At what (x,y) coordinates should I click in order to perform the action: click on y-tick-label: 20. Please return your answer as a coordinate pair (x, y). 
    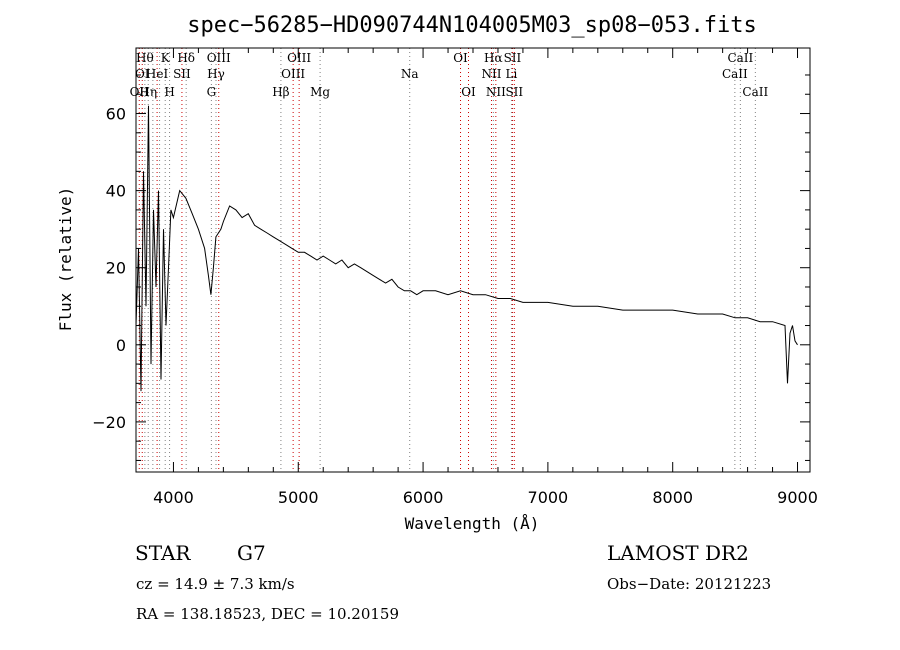
    Looking at the image, I should click on (116, 268).